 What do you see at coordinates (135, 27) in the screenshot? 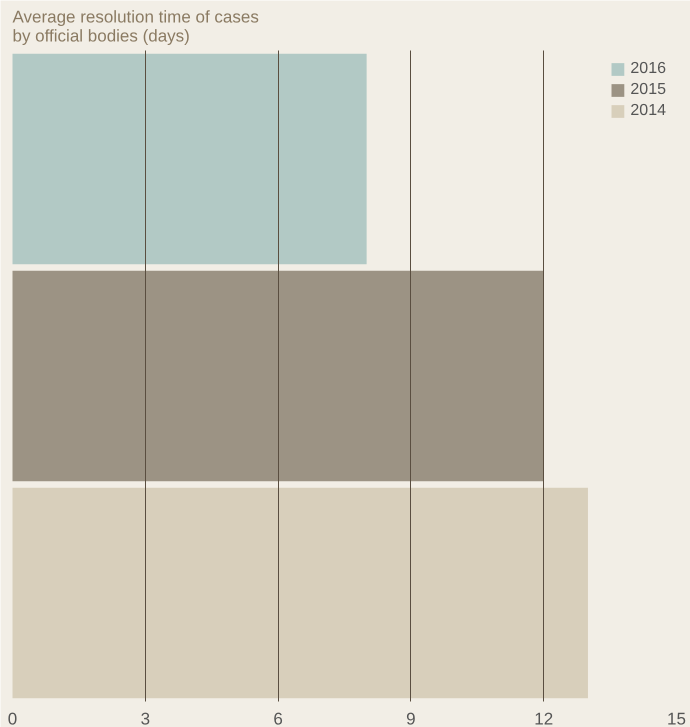
I see `chart-title: Average resolution time of cases by official bodies (days)` at bounding box center [135, 27].